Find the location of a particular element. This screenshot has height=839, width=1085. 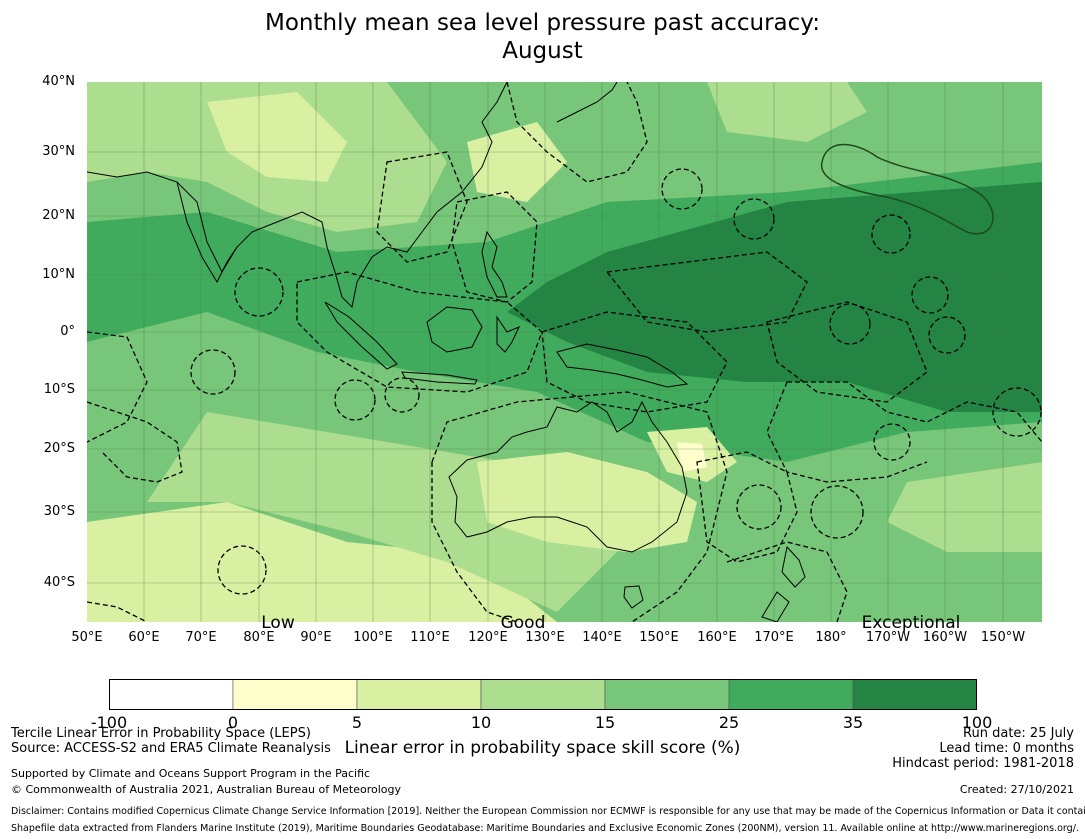

lon-label: 60°E is located at coordinates (144, 637).